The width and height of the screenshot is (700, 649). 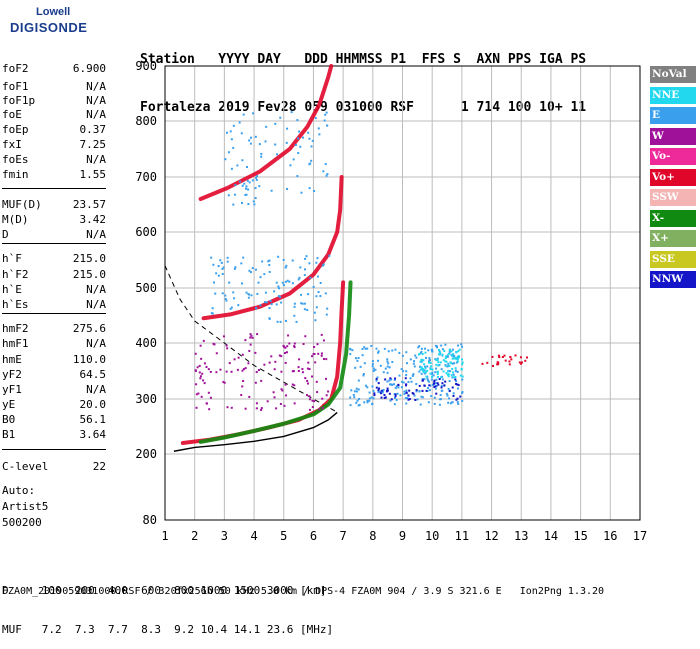 I want to click on param-key: foF1p, so click(x=19, y=100).